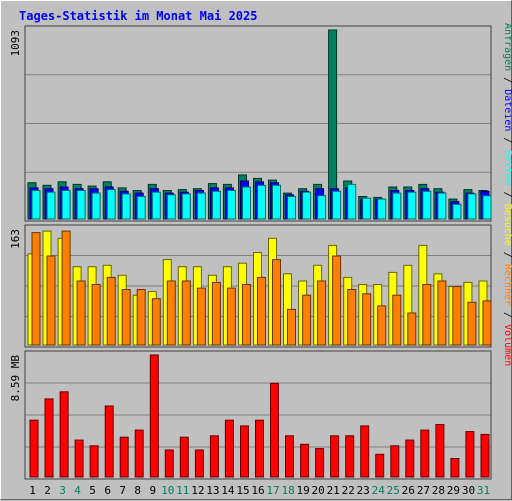 The width and height of the screenshot is (512, 501). Describe the element at coordinates (107, 490) in the screenshot. I see `x-tick-label-day-6: 6` at that location.